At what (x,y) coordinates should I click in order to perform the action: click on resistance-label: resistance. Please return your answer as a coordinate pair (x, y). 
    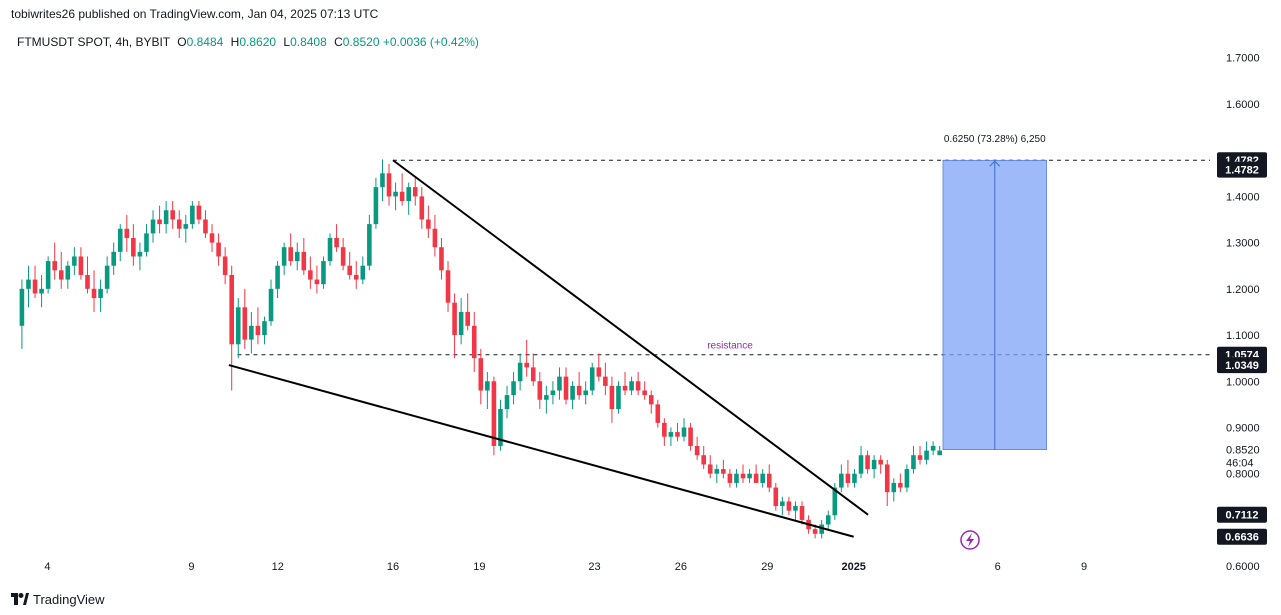
    Looking at the image, I should click on (730, 346).